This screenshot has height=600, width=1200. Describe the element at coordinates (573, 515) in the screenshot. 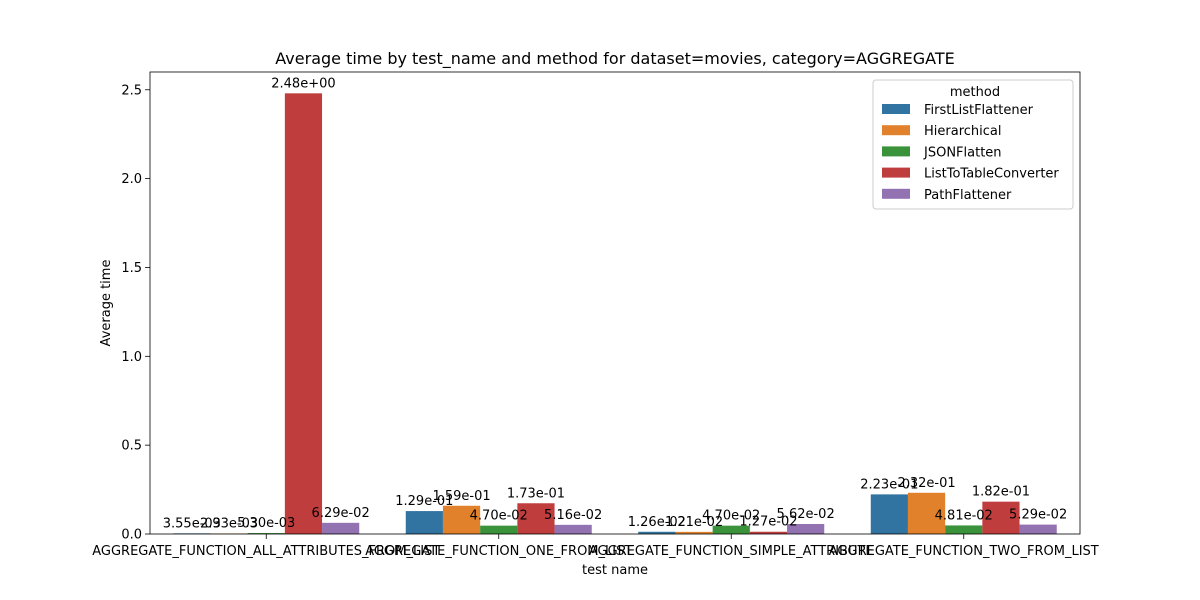

I see `data-label: 5.16e-02` at that location.